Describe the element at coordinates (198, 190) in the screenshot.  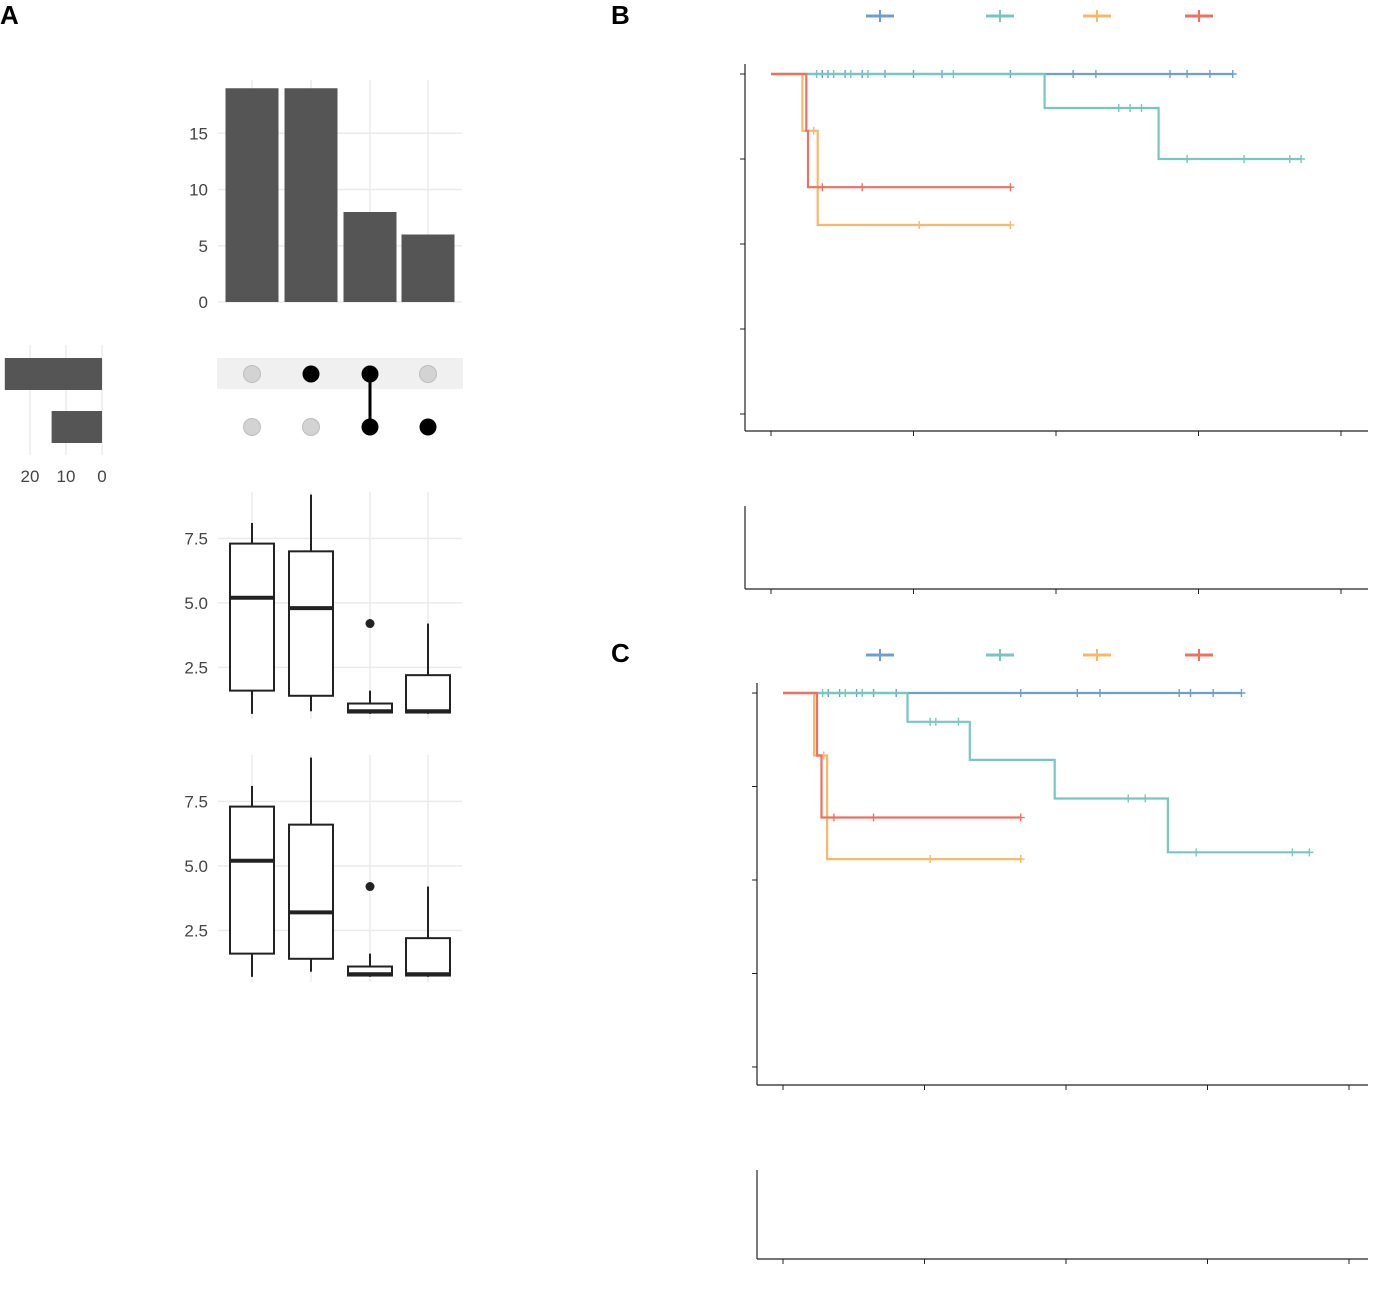
I see `y-tick-label: 10` at that location.